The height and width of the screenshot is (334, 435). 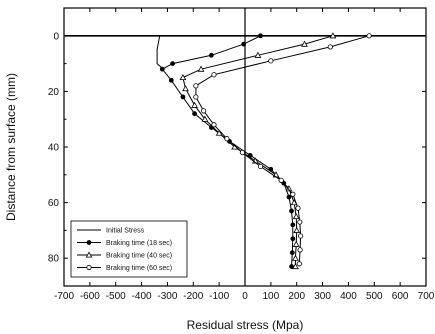 What do you see at coordinates (193, 296) in the screenshot?
I see `x-tick-label: -200` at bounding box center [193, 296].